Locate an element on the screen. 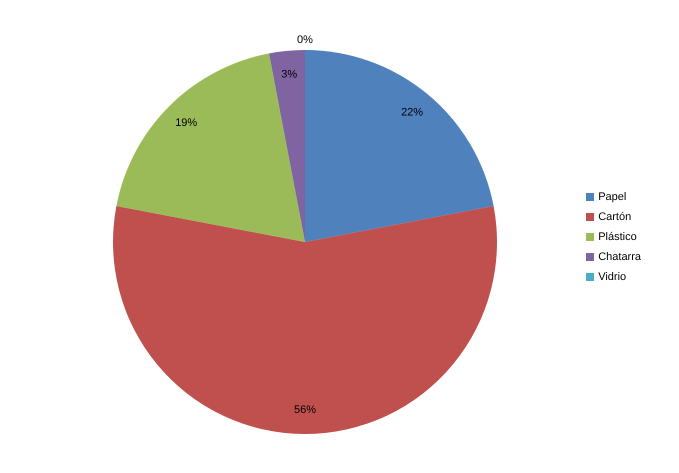  legend-label: Chatarra is located at coordinates (619, 256).